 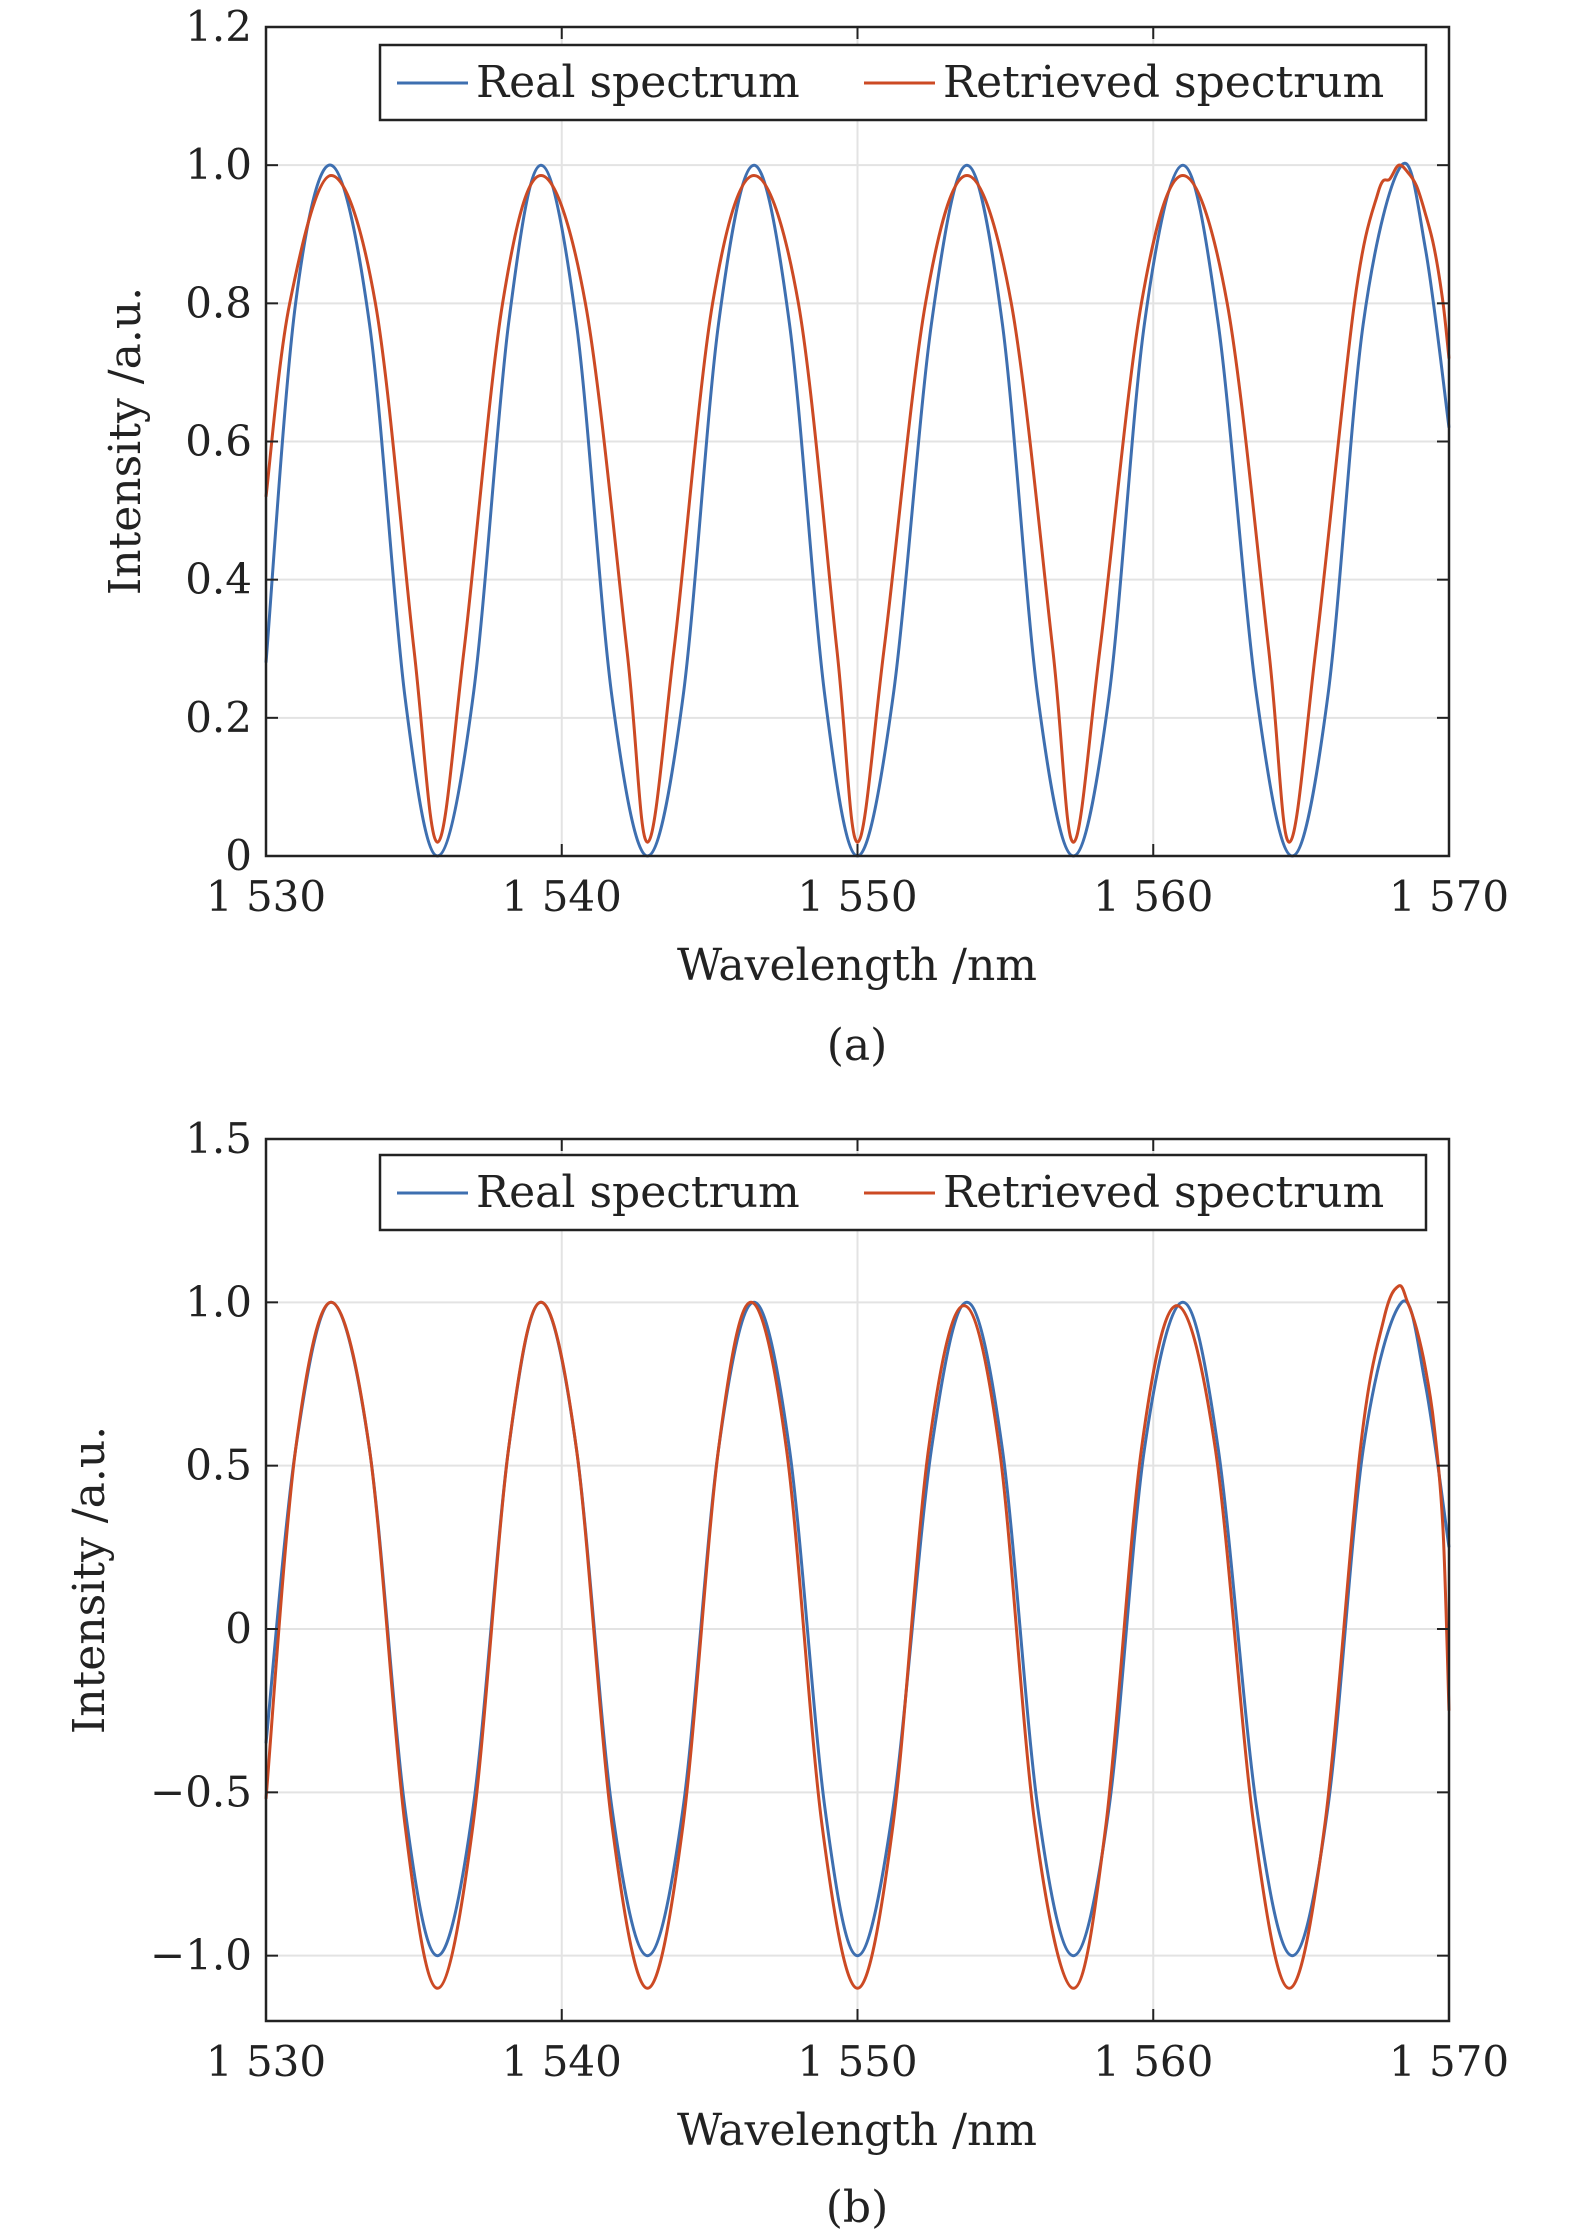 What do you see at coordinates (857, 1045) in the screenshot?
I see `caption-a: (a)` at bounding box center [857, 1045].